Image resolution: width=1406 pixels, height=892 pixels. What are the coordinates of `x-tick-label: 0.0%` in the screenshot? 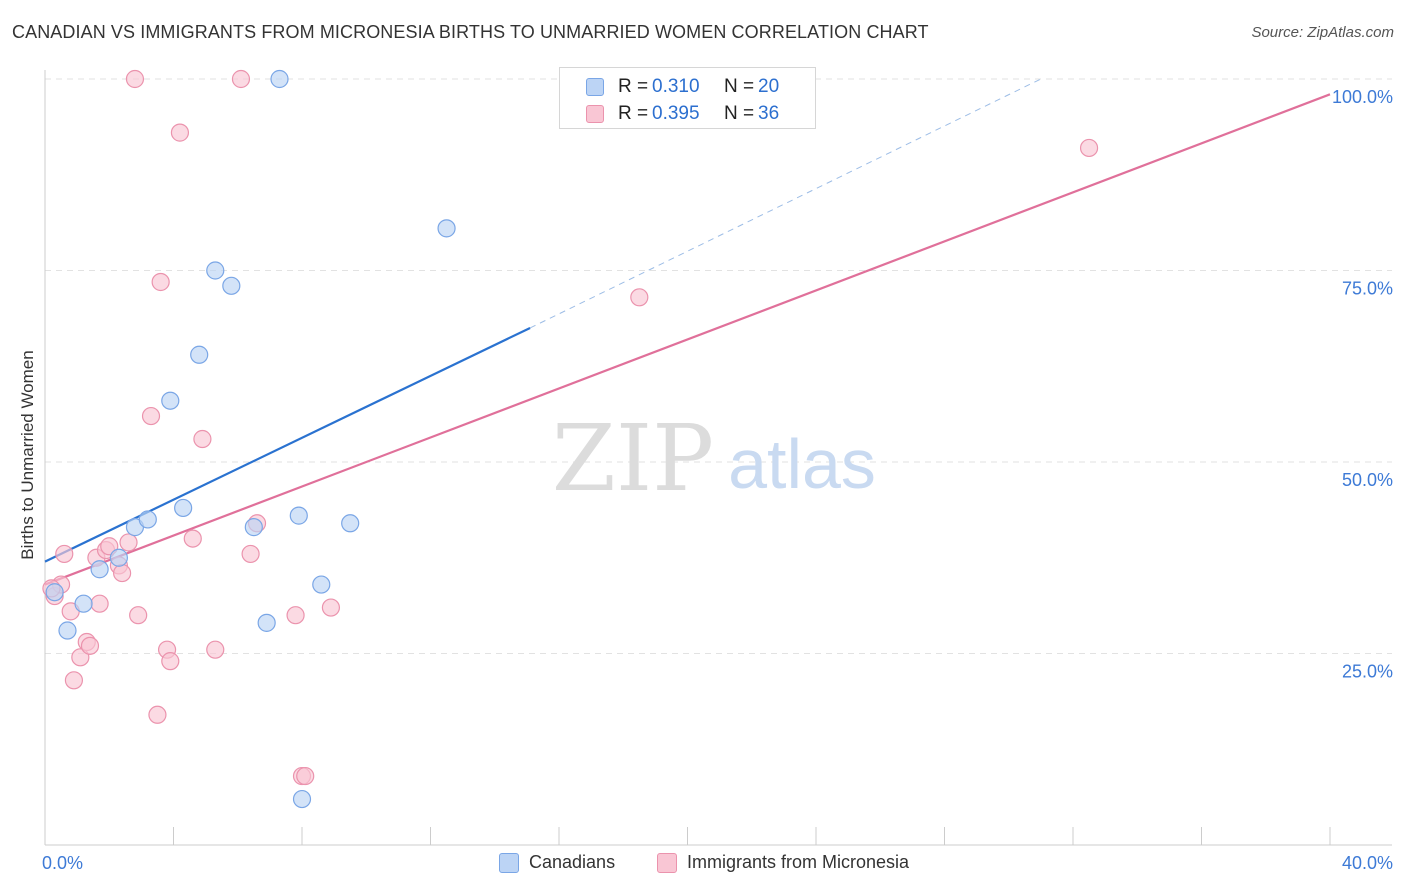 It's located at (62, 863).